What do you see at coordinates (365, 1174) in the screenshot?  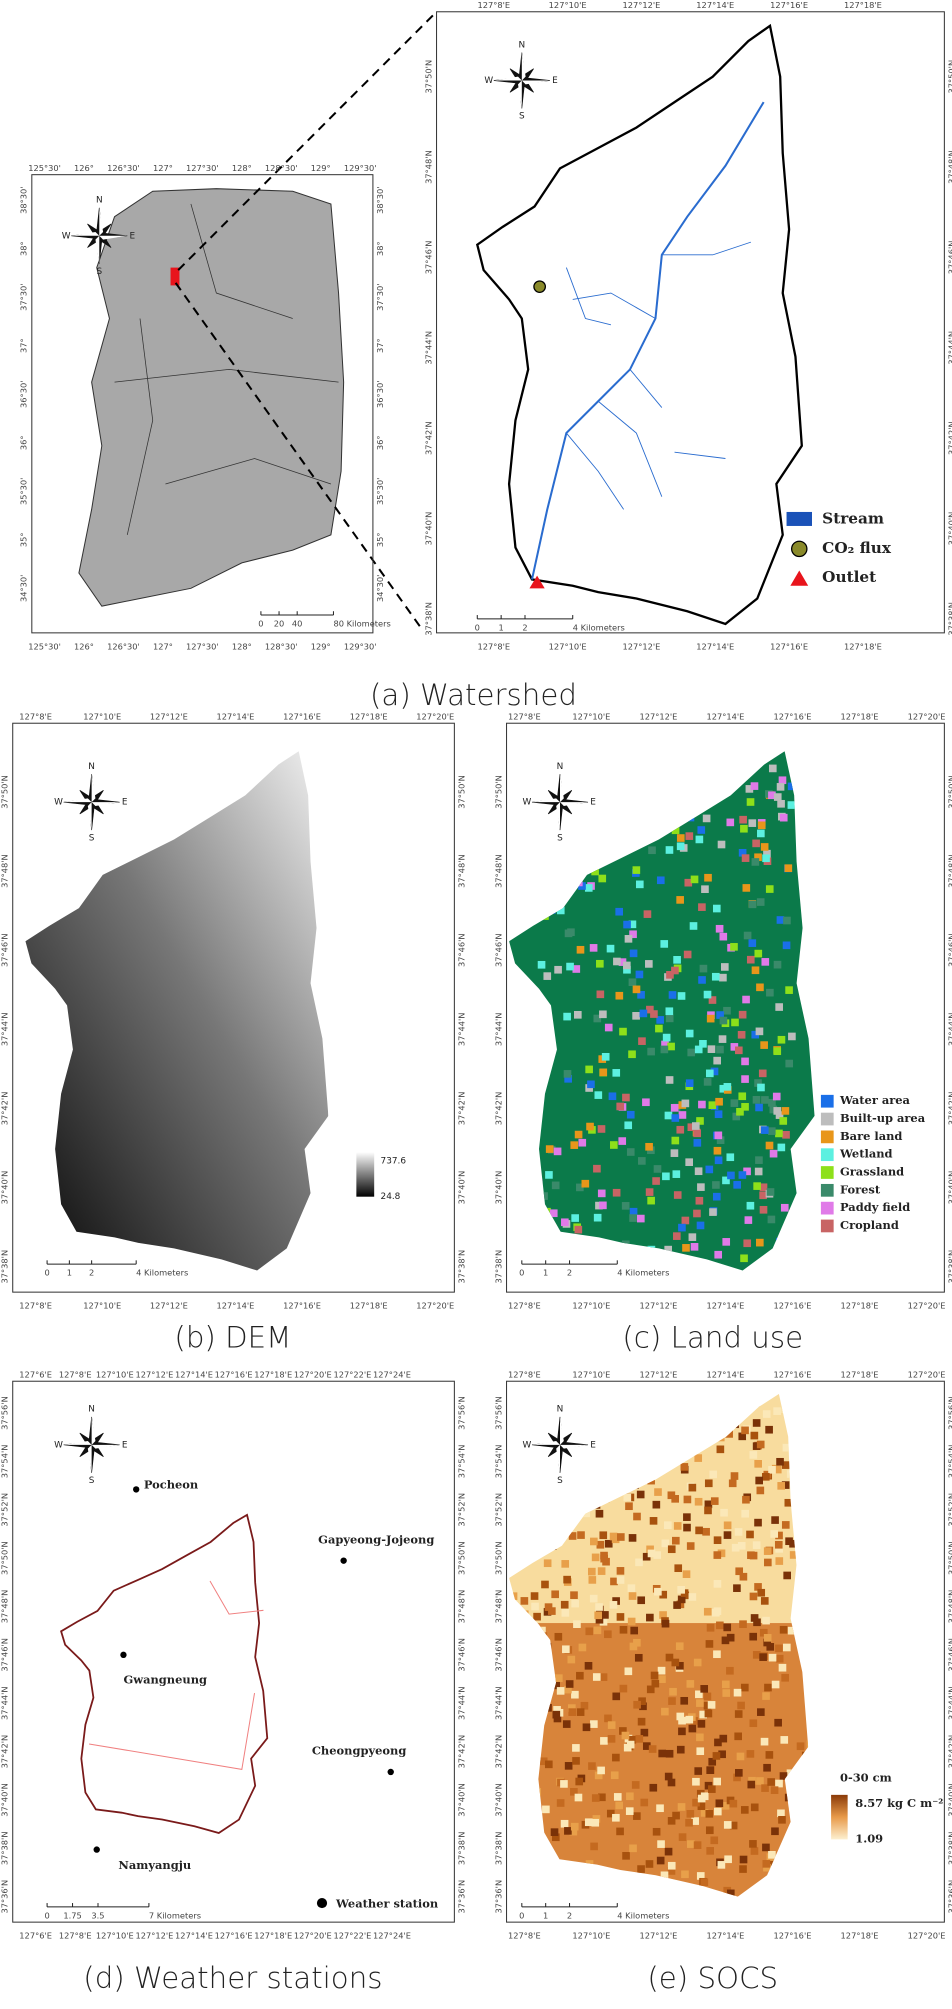 I see `colorbar` at bounding box center [365, 1174].